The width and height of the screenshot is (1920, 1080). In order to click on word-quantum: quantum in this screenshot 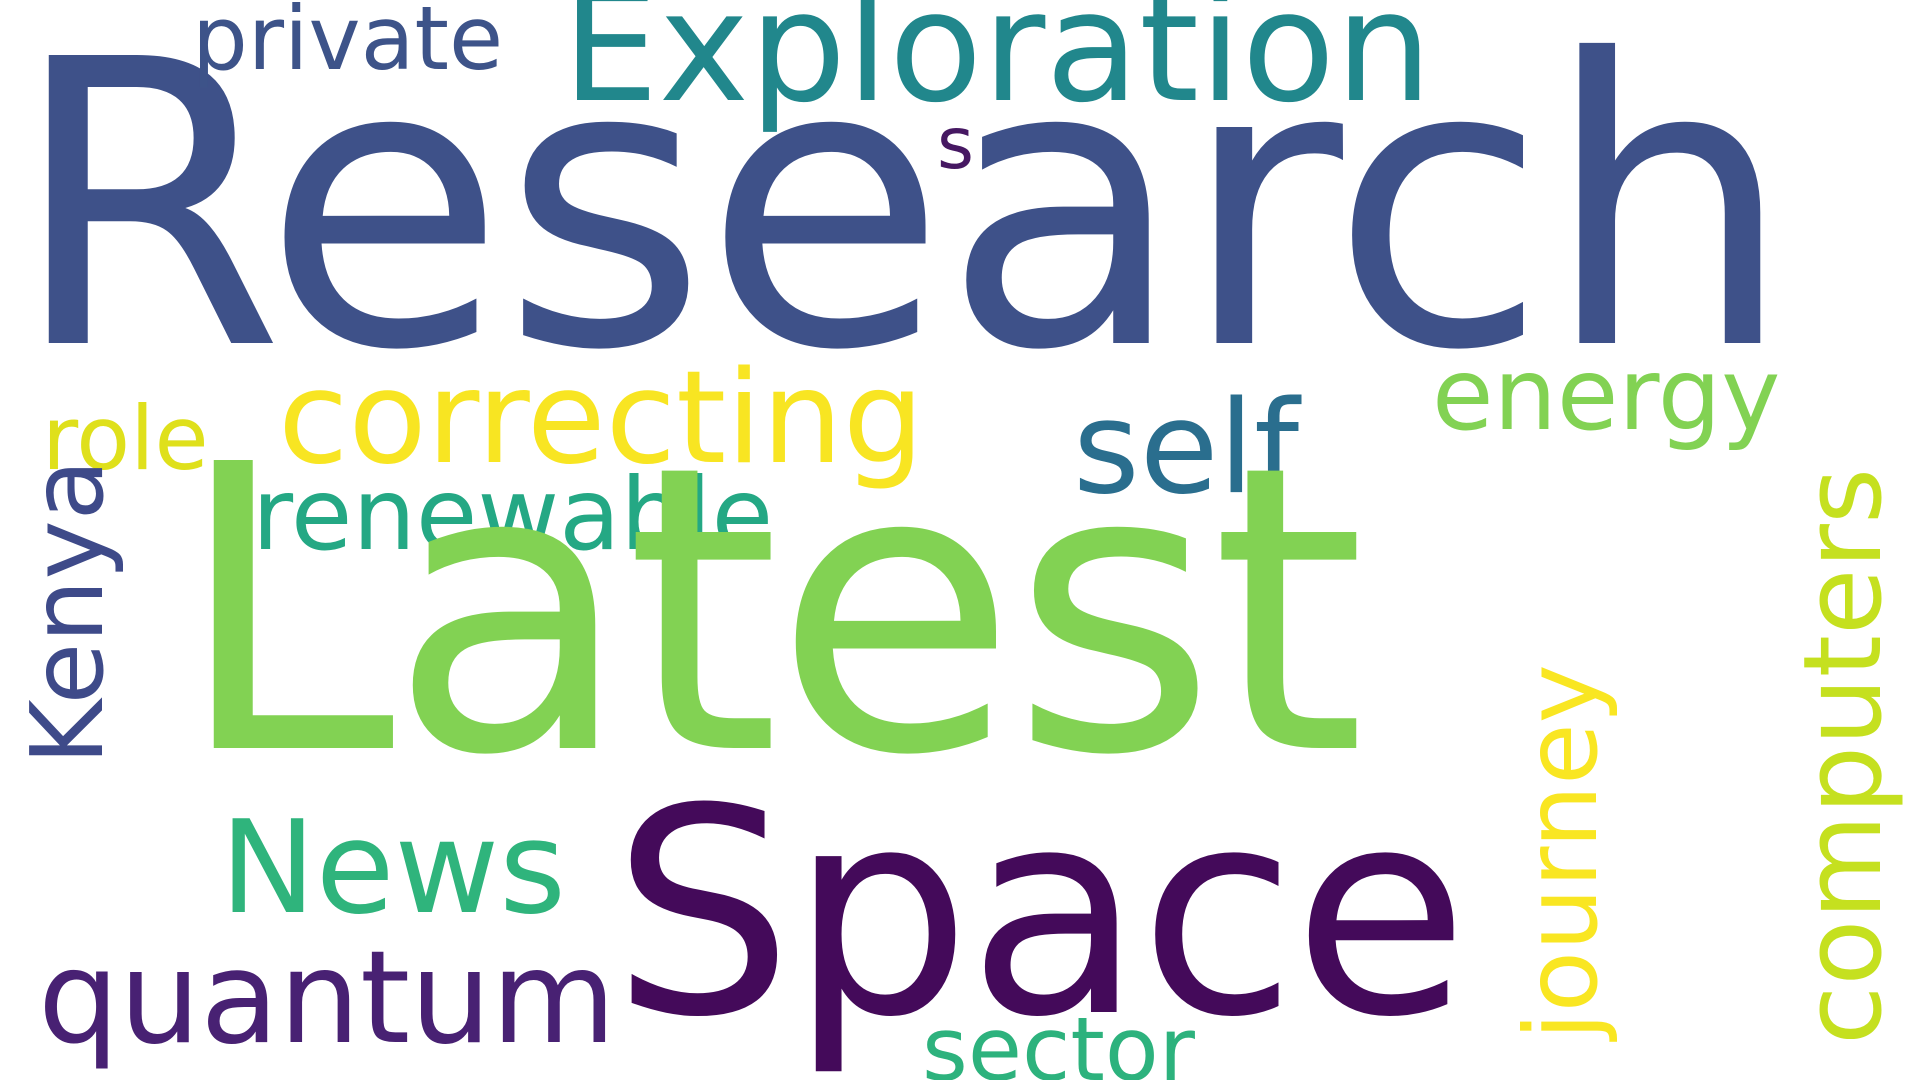, I will do `click(327, 998)`.